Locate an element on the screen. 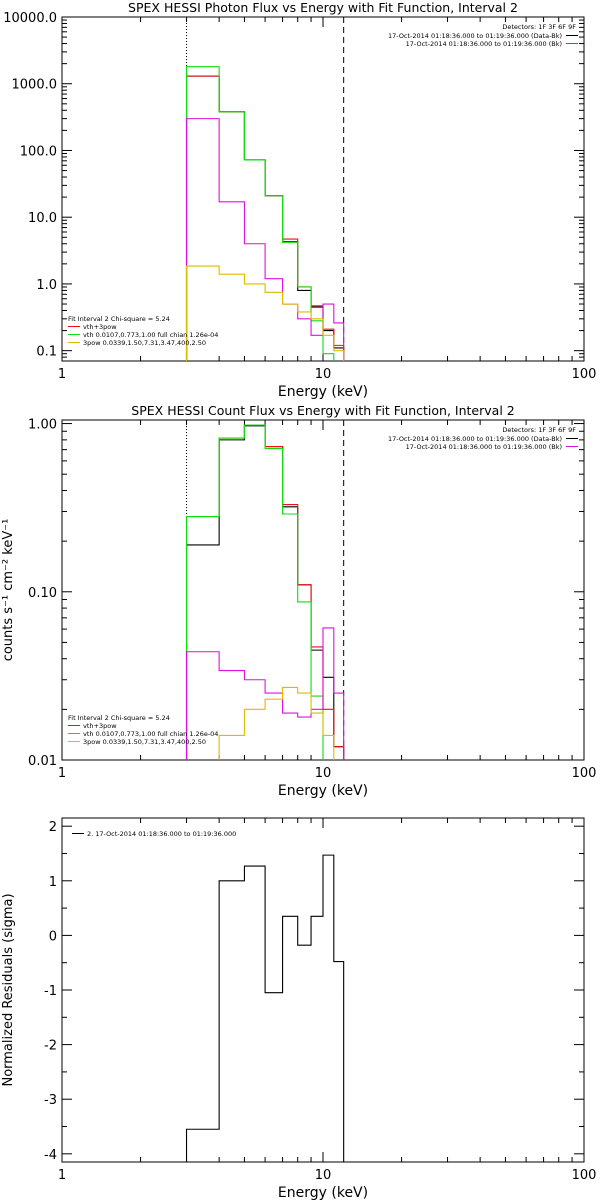 This screenshot has height=1200, width=600. y-tick-label: -1 is located at coordinates (50, 991).